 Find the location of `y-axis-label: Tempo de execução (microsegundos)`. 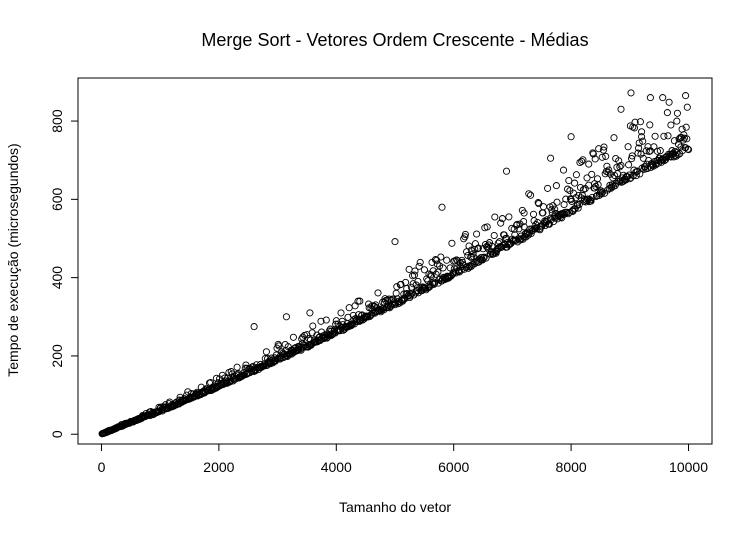

y-axis-label: Tempo de execução (microsegundos) is located at coordinates (13, 259).